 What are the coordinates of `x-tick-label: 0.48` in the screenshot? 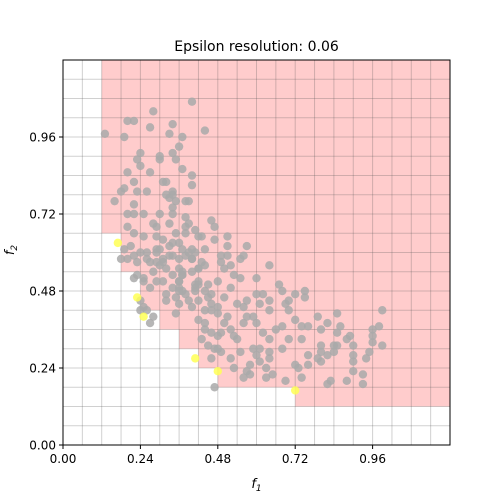 It's located at (217, 459).